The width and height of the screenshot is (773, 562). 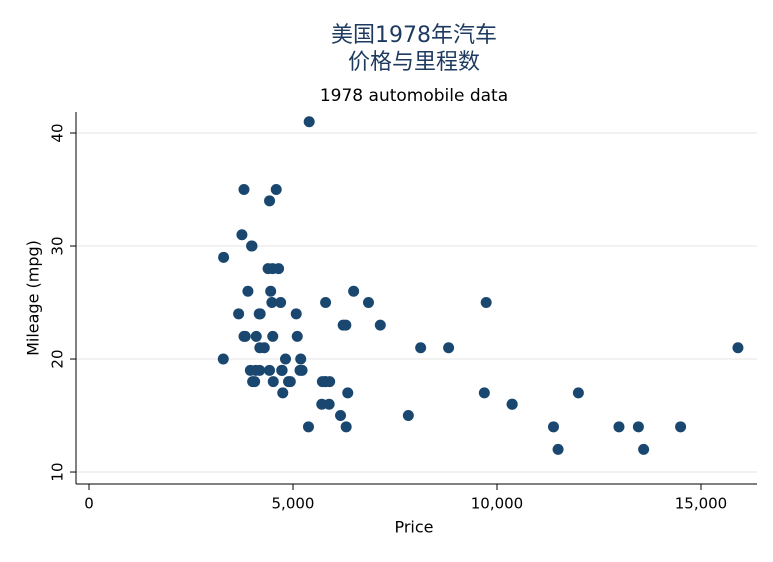 I want to click on y-axis-title: Mileage (mpg), so click(x=33, y=298).